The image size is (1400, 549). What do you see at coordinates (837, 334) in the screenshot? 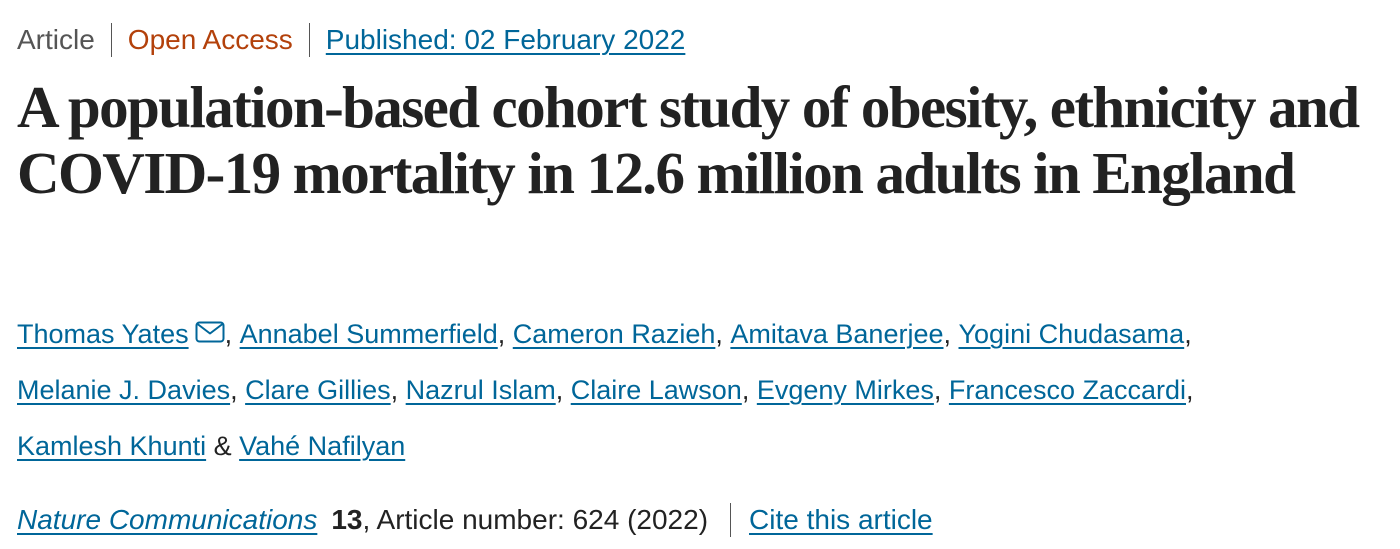
I see `author-link: Amitava Banerjee` at bounding box center [837, 334].